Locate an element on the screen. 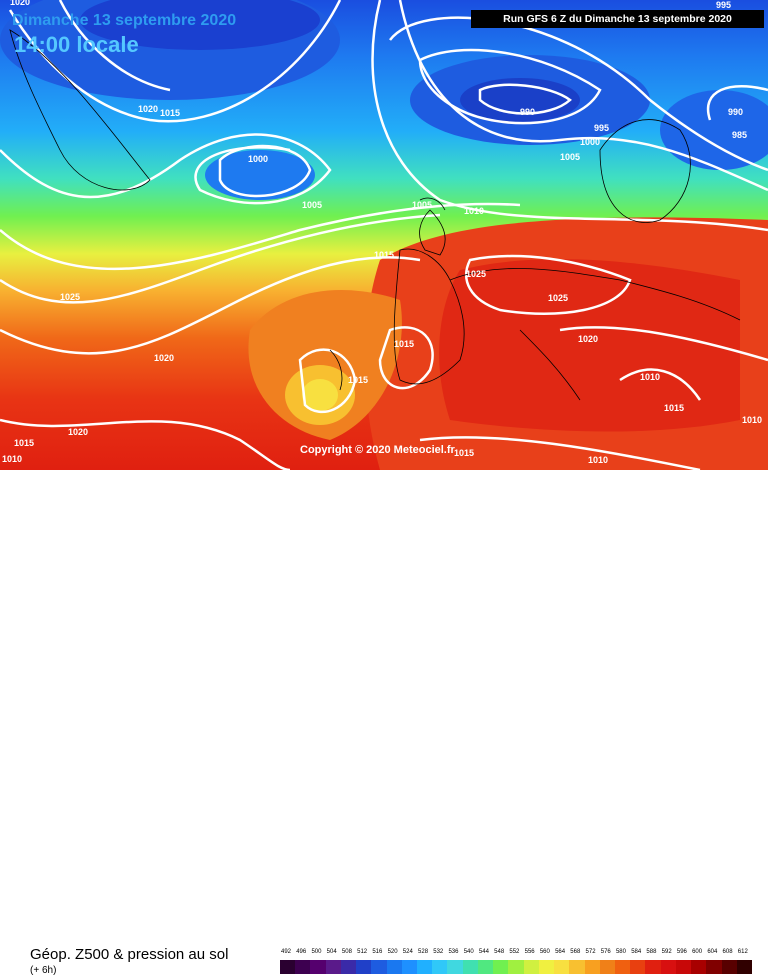  legend-value: 576 is located at coordinates (605, 952).